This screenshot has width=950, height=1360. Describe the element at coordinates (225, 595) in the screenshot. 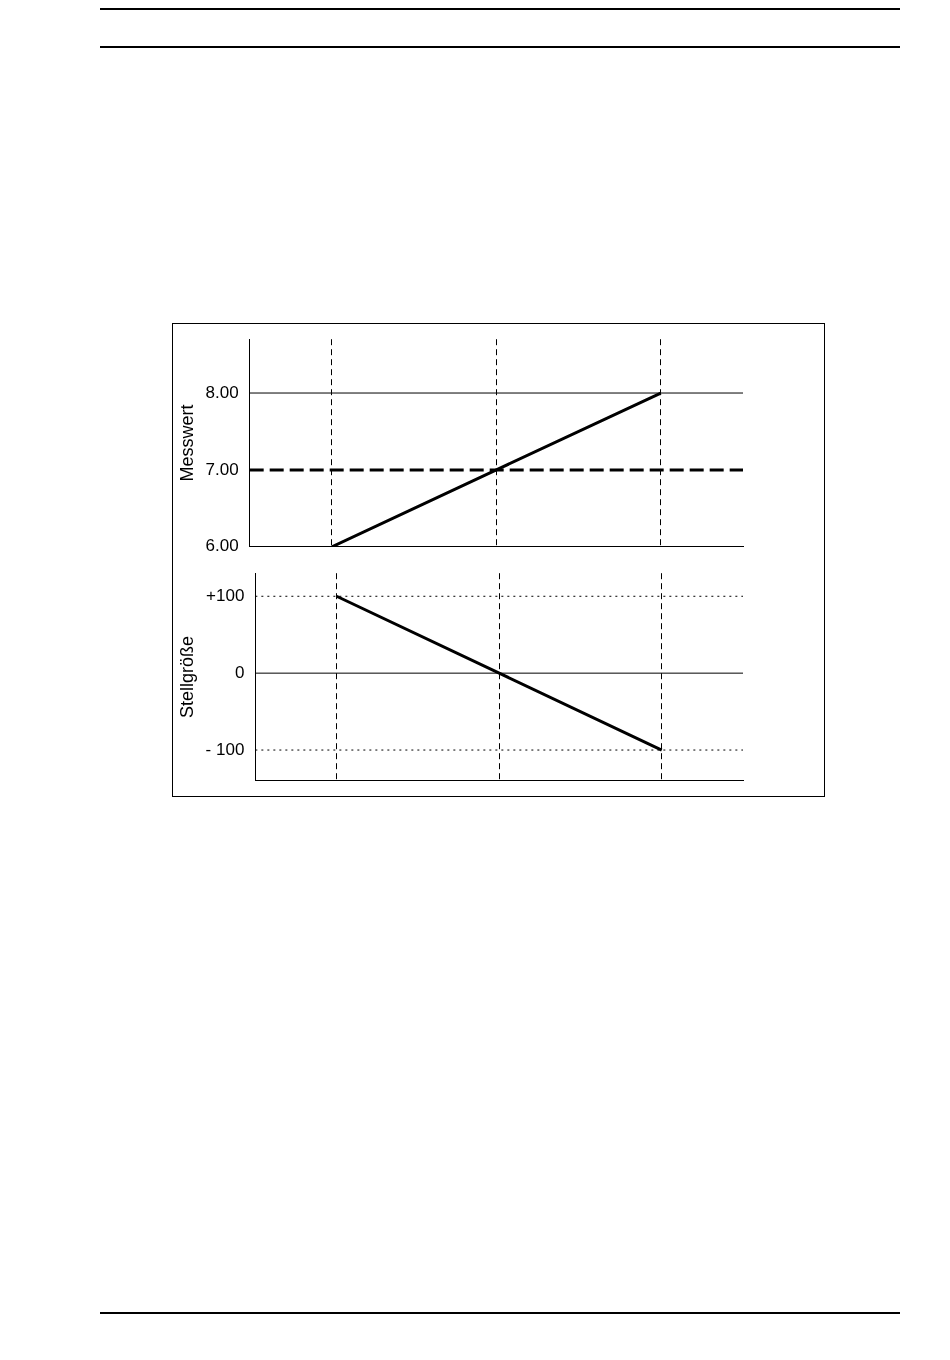

I see `y-tick-label: +100` at that location.